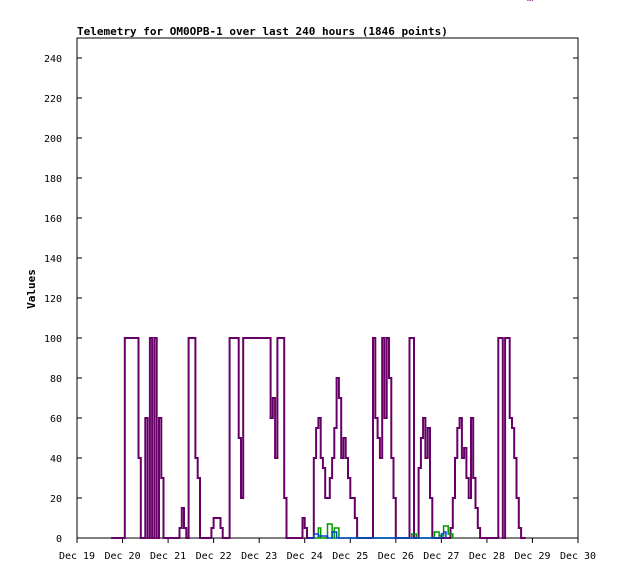  What do you see at coordinates (53, 219) in the screenshot?
I see `y-tick-label: 160` at bounding box center [53, 219].